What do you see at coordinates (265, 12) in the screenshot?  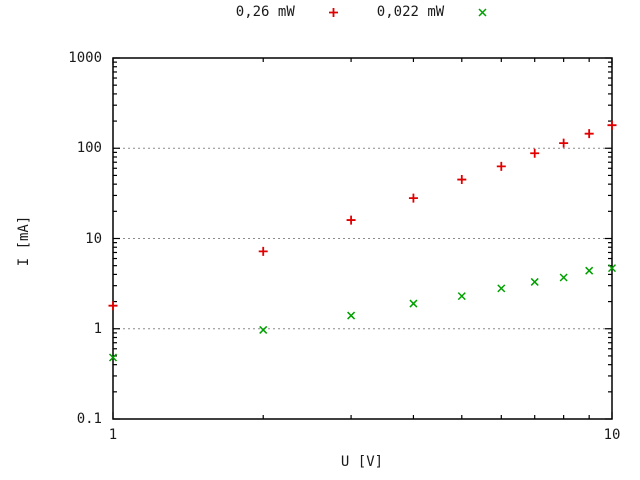 I see `legend-label-0: 0,26 mW` at bounding box center [265, 12].